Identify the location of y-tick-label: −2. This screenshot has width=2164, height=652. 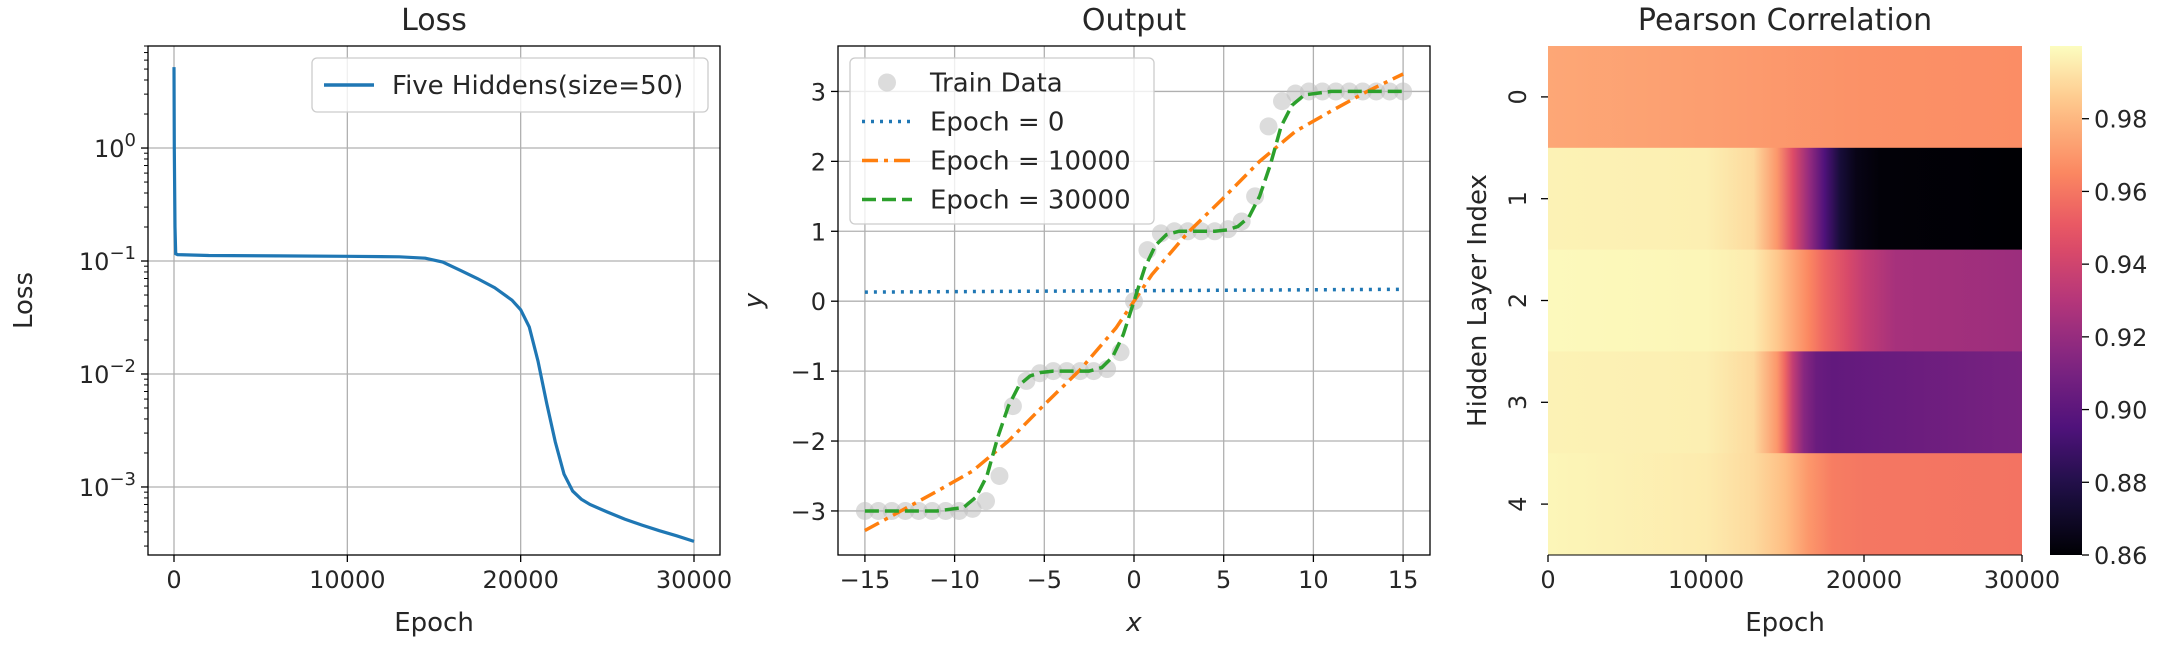
(808, 442).